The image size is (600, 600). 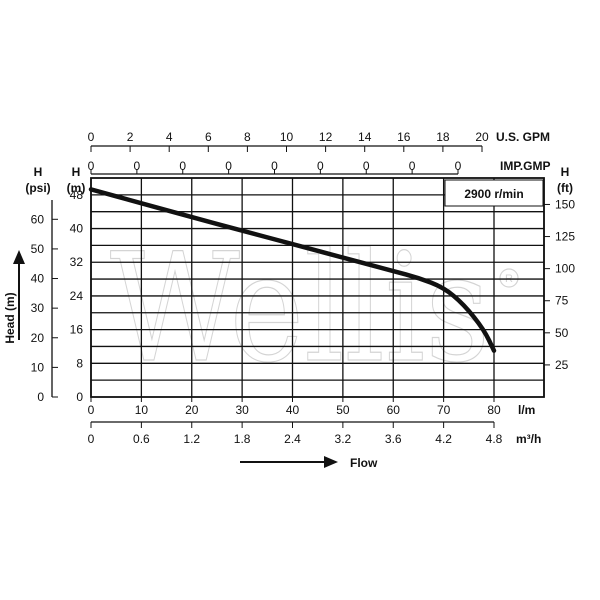 I want to click on y-tick-label: 16, so click(x=77, y=330).